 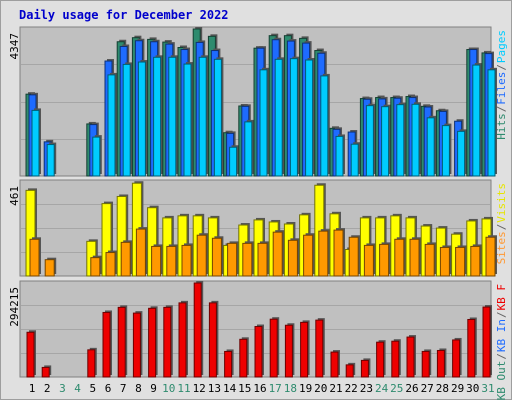 What do you see at coordinates (32, 388) in the screenshot?
I see `x-tick-label-1: 1` at bounding box center [32, 388].